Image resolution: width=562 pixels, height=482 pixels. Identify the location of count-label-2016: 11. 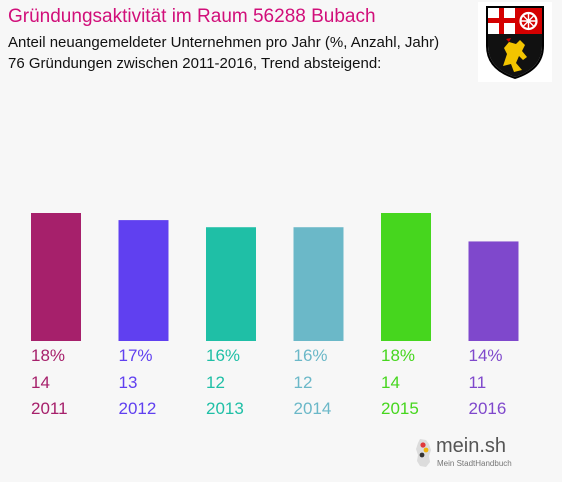
(477, 382).